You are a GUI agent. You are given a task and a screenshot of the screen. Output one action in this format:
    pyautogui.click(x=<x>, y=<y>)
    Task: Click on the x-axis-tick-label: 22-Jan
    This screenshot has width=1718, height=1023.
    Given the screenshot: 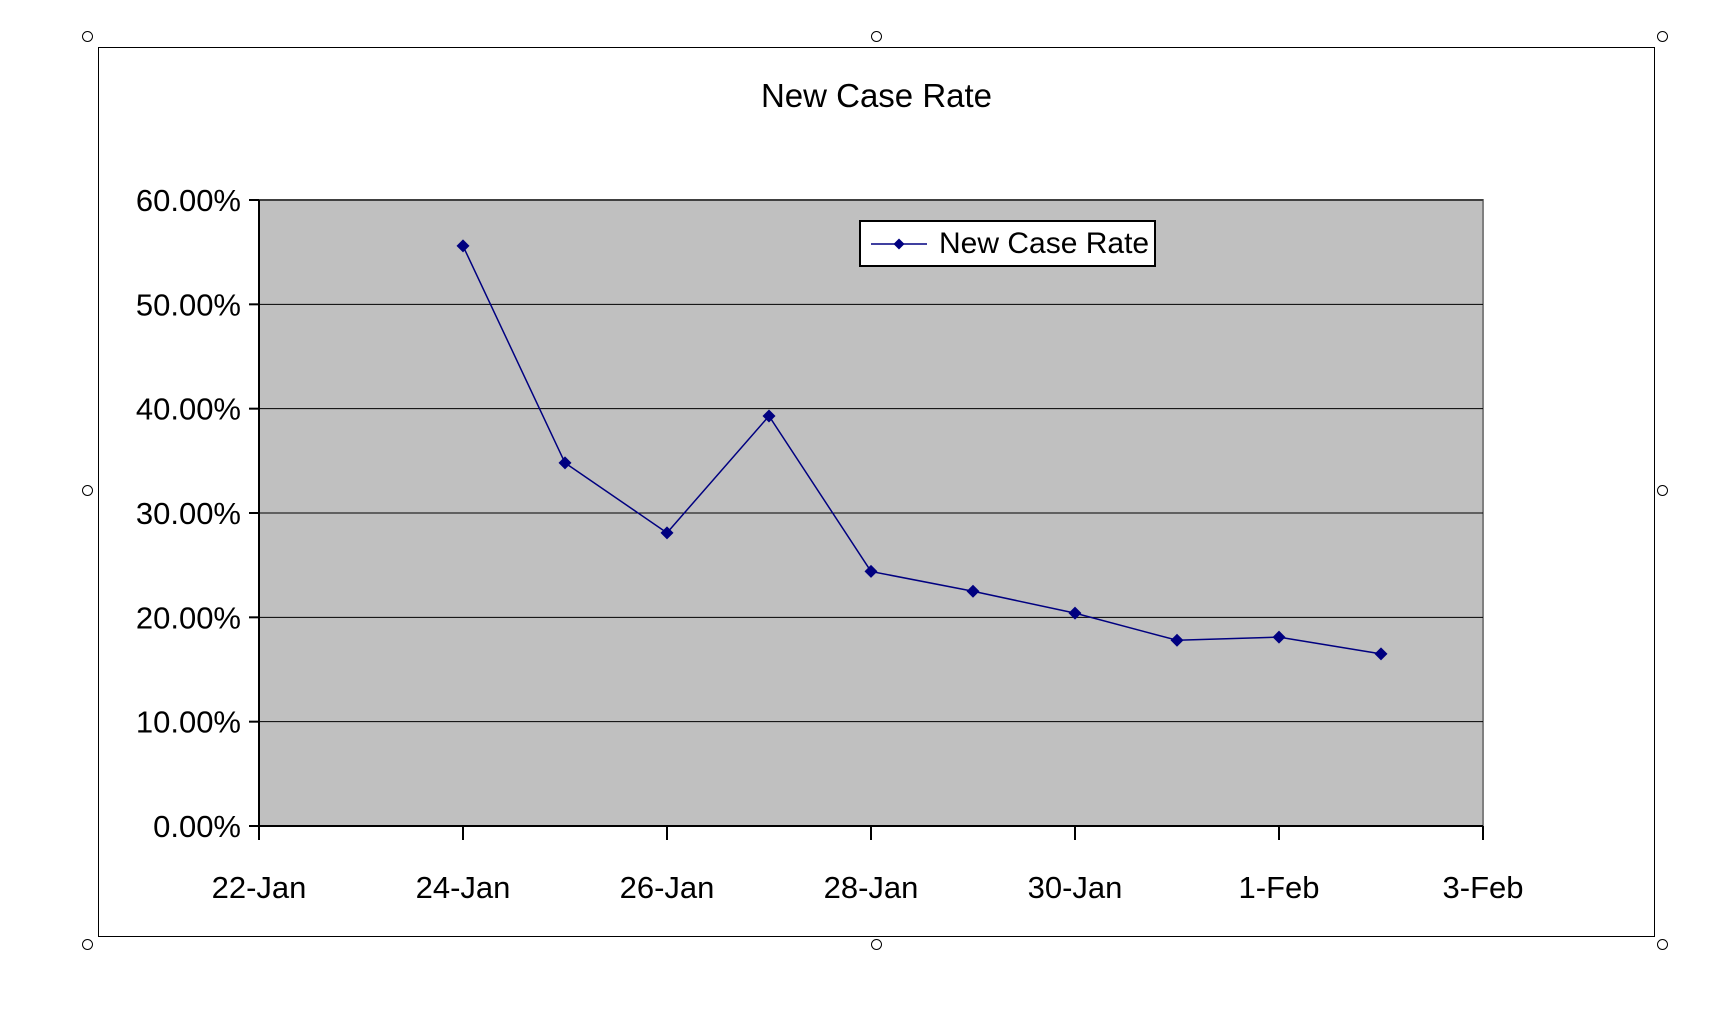 What is the action you would take?
    pyautogui.click(x=259, y=887)
    